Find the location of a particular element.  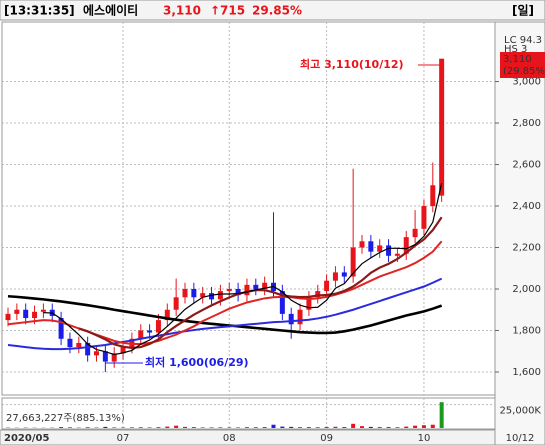

price-tag-rate: (29.85%) is located at coordinates (524, 71).